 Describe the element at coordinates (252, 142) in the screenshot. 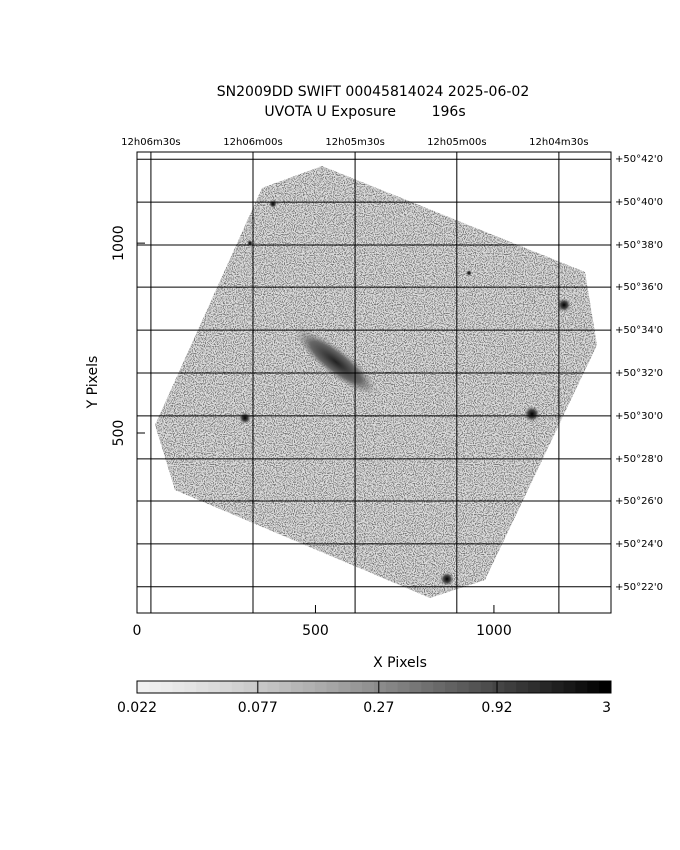

I see `ra-tick-label: 12h06m00s` at that location.